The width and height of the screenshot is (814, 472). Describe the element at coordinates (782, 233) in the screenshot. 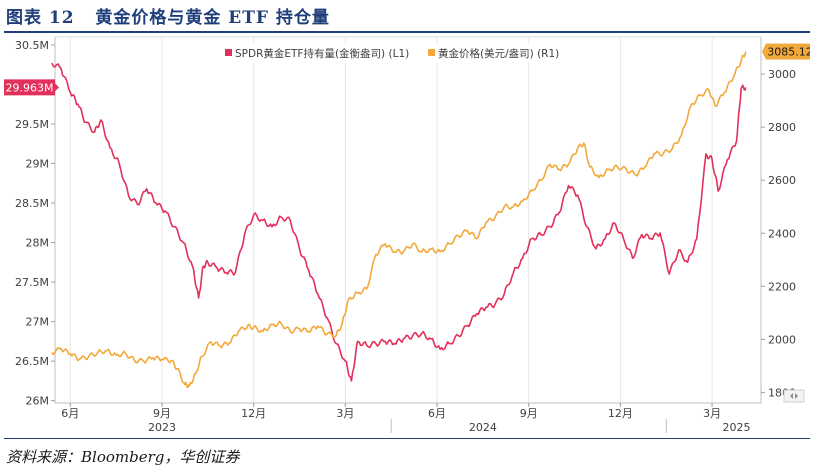

I see `right-axis-tick-label: 2400` at that location.